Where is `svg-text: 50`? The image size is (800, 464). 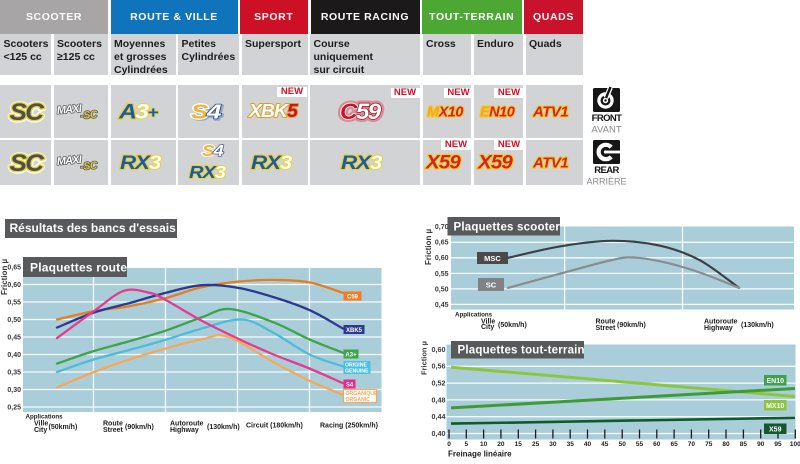
svg-text: 50 is located at coordinates (623, 444).